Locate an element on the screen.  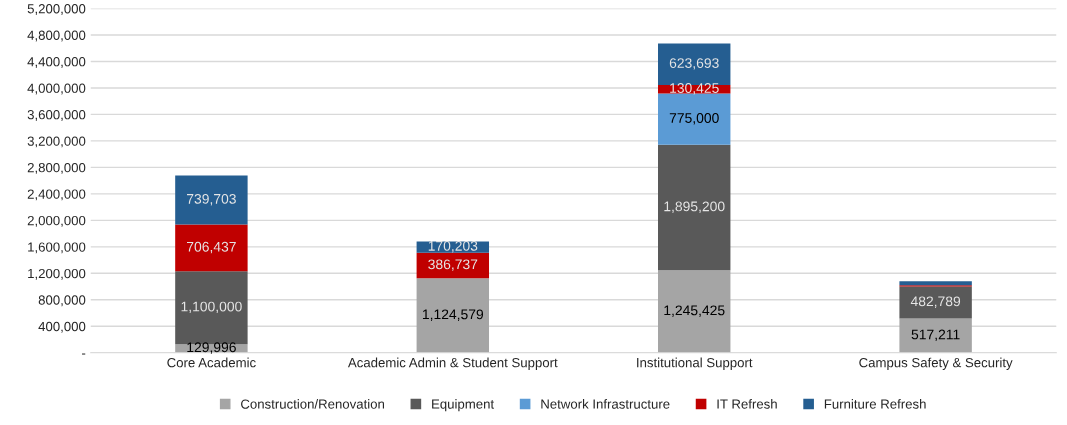
data-label: 386,737 is located at coordinates (453, 265).